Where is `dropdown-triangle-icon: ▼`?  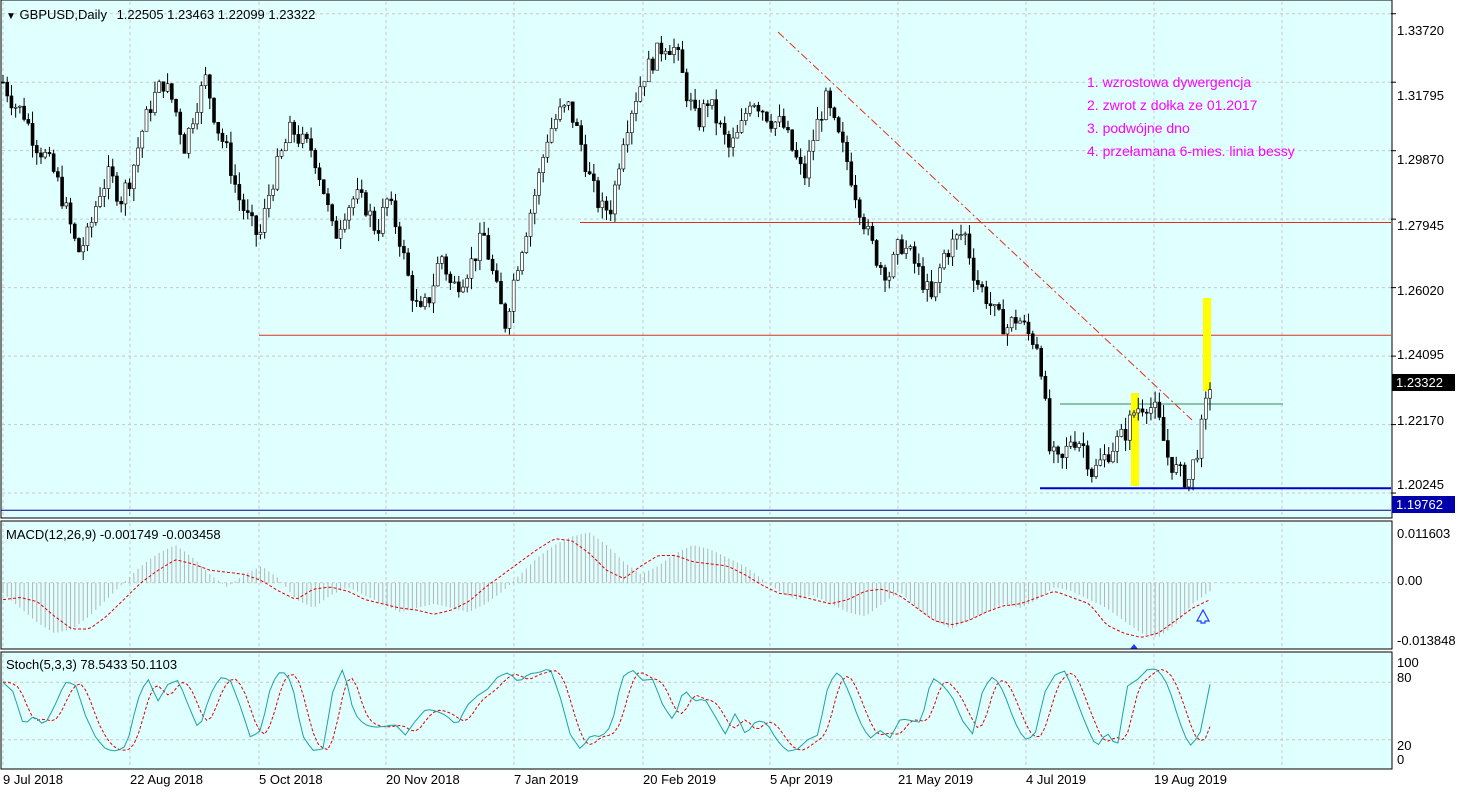
dropdown-triangle-icon: ▼ is located at coordinates (11, 16).